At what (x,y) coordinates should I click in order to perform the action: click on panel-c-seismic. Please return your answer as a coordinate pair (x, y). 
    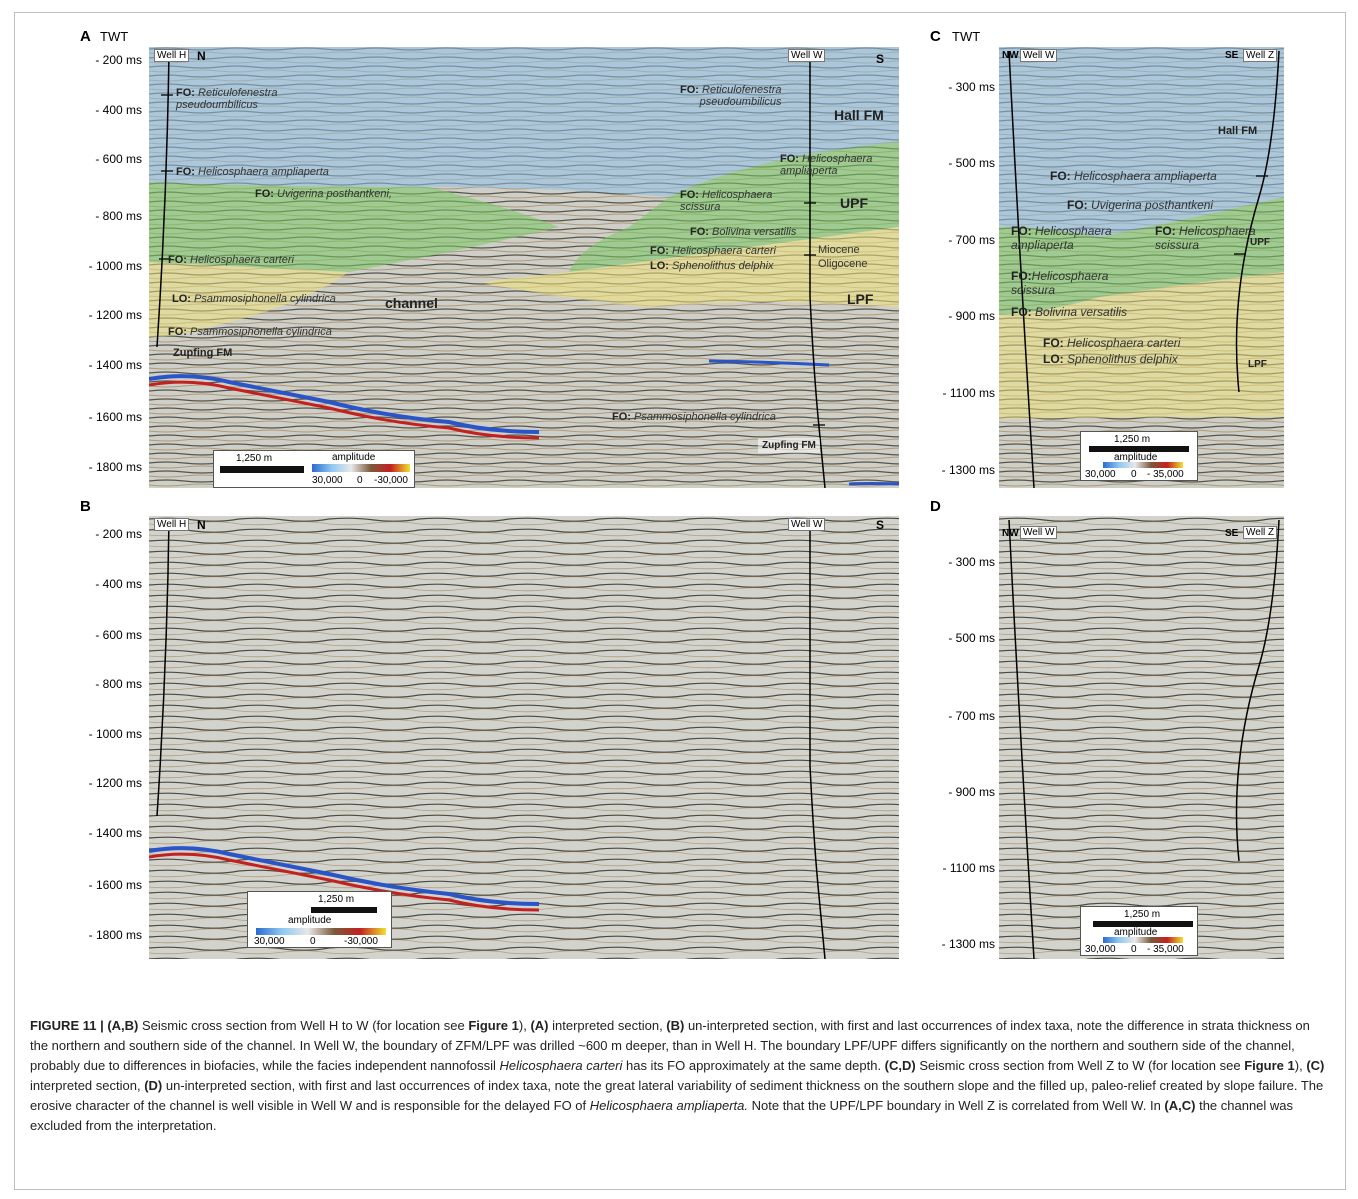
    Looking at the image, I should click on (1141, 267).